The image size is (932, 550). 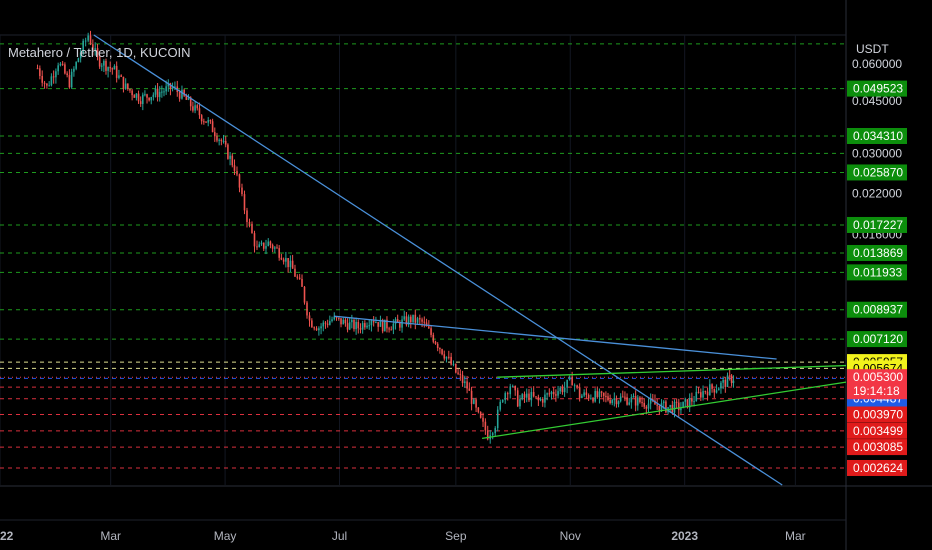 What do you see at coordinates (878, 415) in the screenshot?
I see `level-label: 0.003970` at bounding box center [878, 415].